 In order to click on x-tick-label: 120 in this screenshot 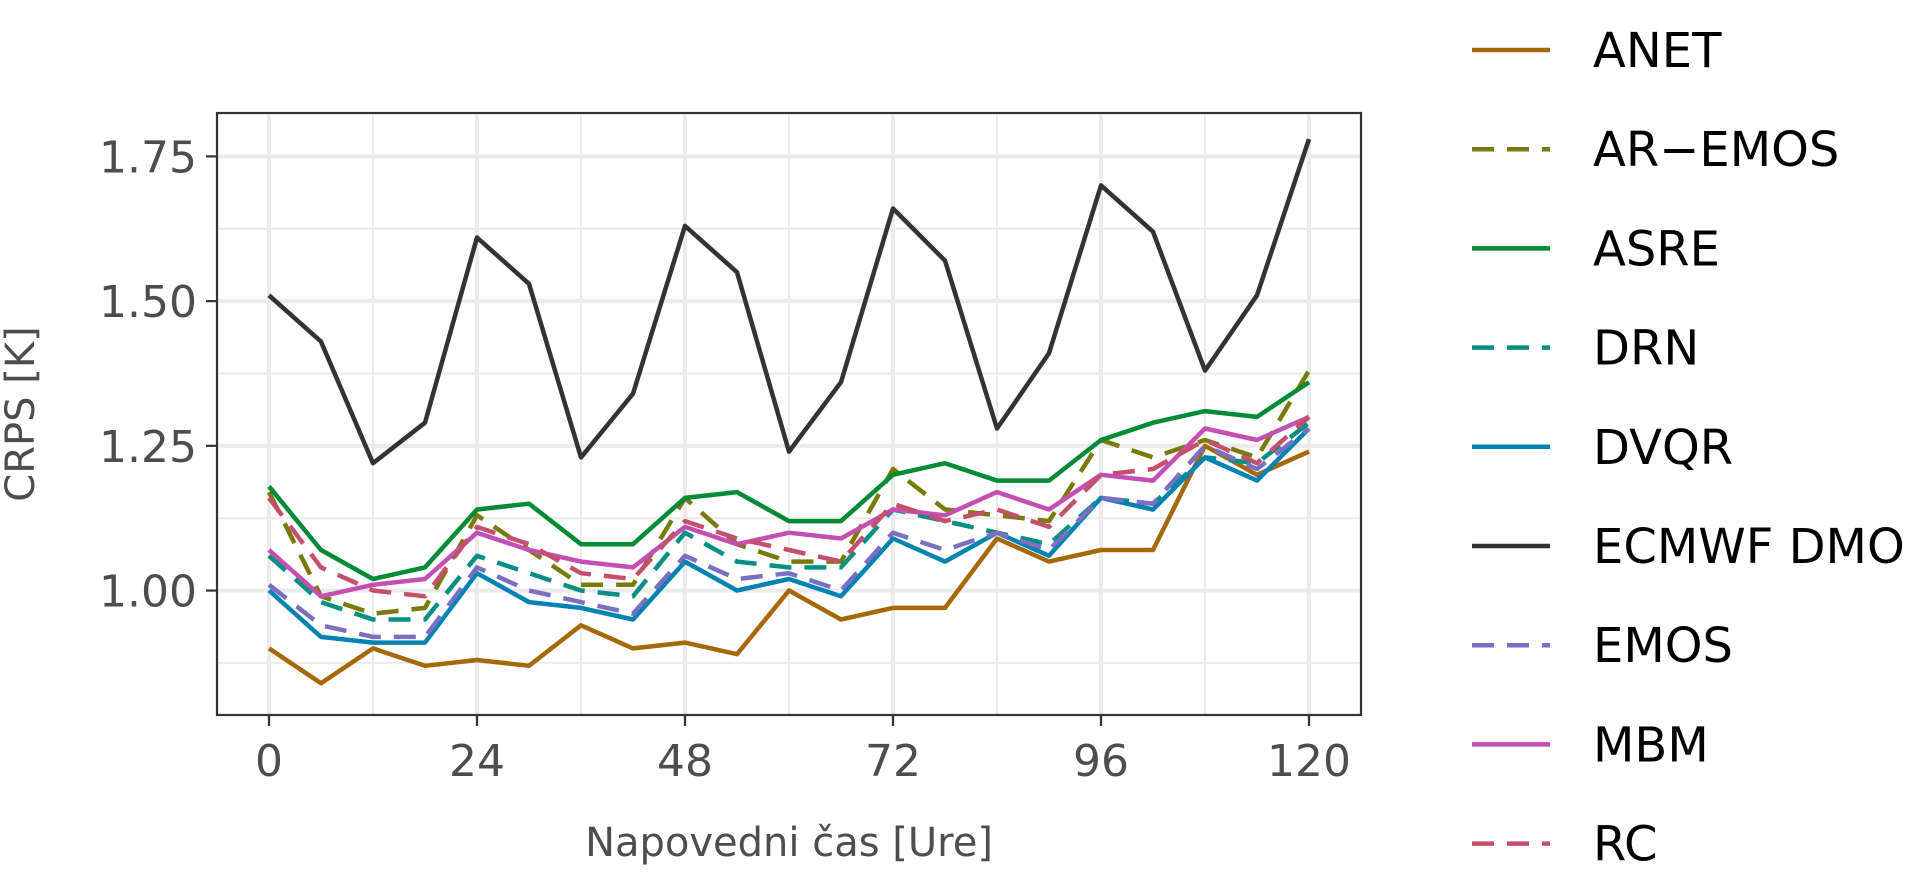, I will do `click(1309, 761)`.